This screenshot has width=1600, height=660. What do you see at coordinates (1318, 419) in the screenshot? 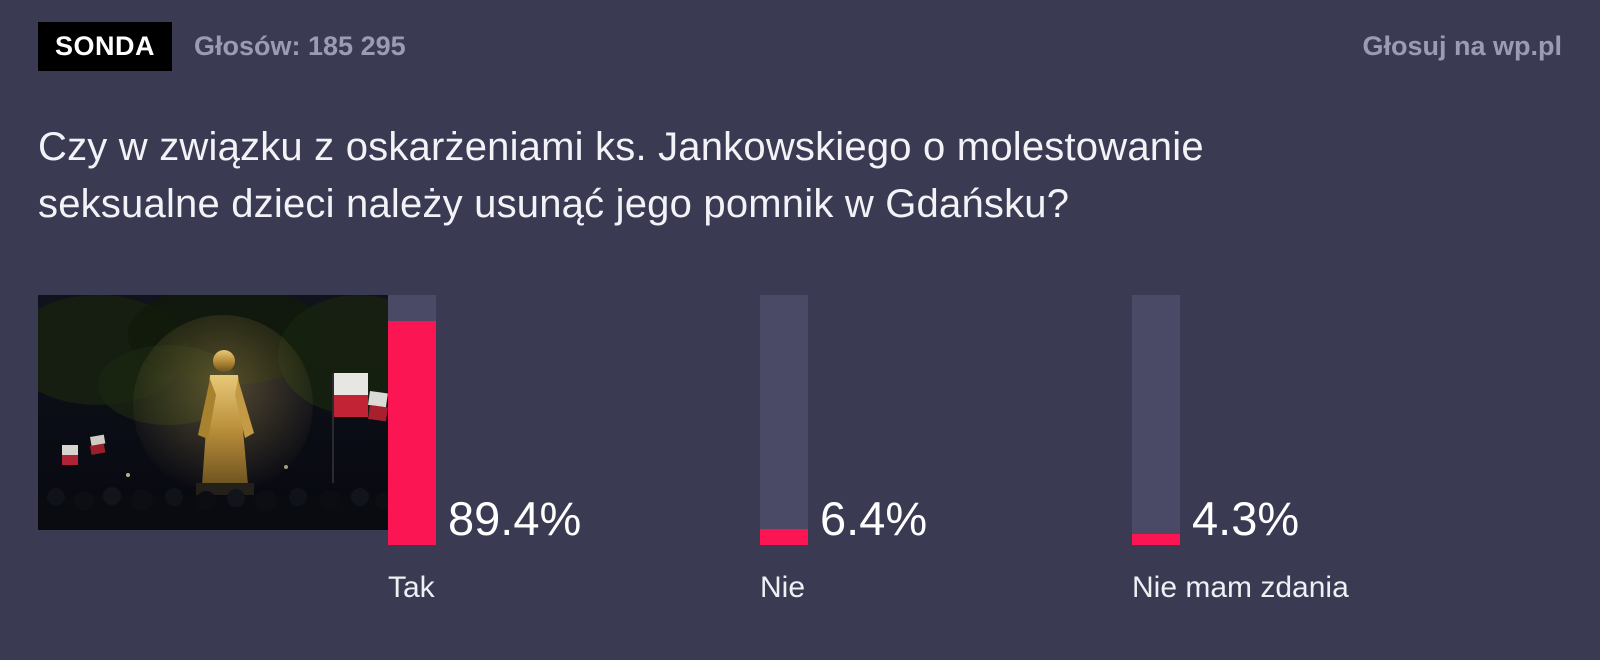
I see `bar-row: 4.3%` at bounding box center [1318, 419].